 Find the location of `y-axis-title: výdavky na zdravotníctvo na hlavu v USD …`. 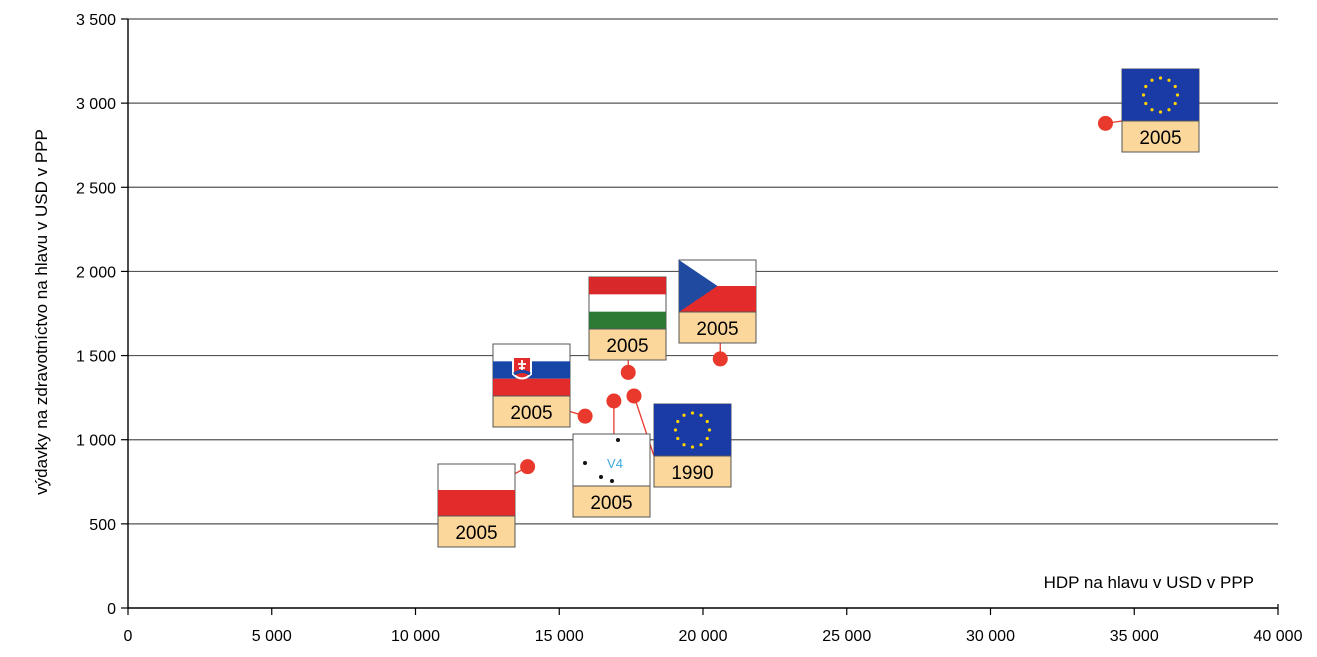

y-axis-title: výdavky na zdravotníctvo na hlavu v USD … is located at coordinates (41, 312).